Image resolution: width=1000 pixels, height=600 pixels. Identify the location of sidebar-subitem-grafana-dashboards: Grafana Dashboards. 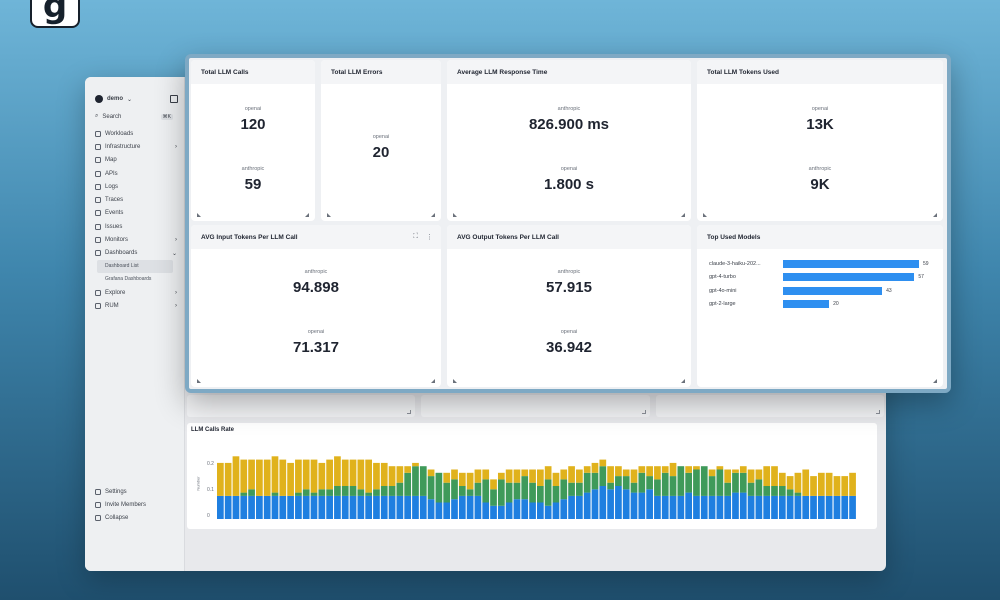
(128, 279).